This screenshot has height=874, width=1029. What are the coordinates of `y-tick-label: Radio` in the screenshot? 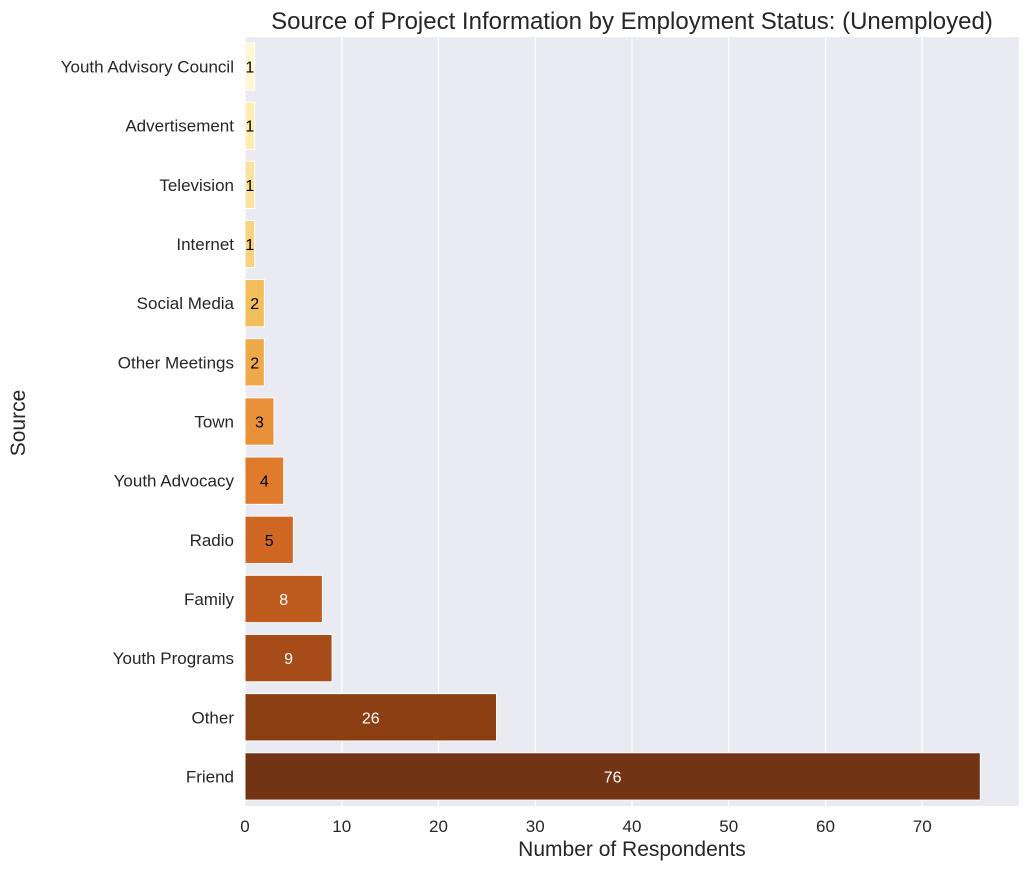 It's located at (212, 540).